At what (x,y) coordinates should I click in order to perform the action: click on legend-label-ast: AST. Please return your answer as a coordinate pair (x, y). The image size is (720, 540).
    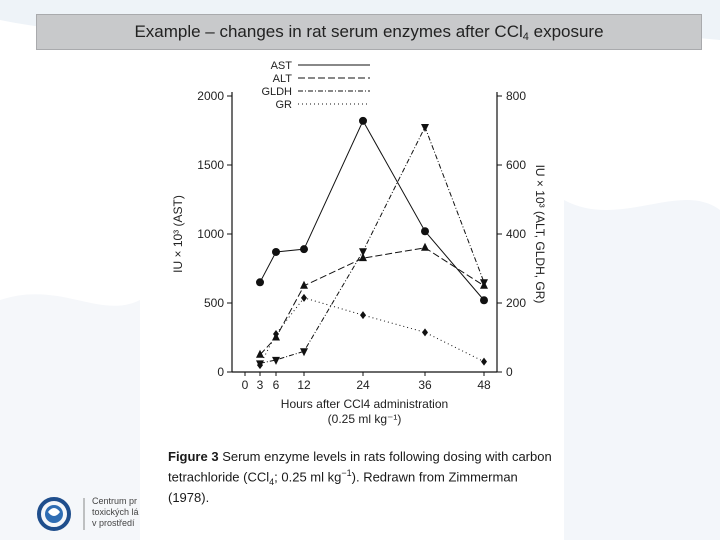
    Looking at the image, I should click on (282, 66).